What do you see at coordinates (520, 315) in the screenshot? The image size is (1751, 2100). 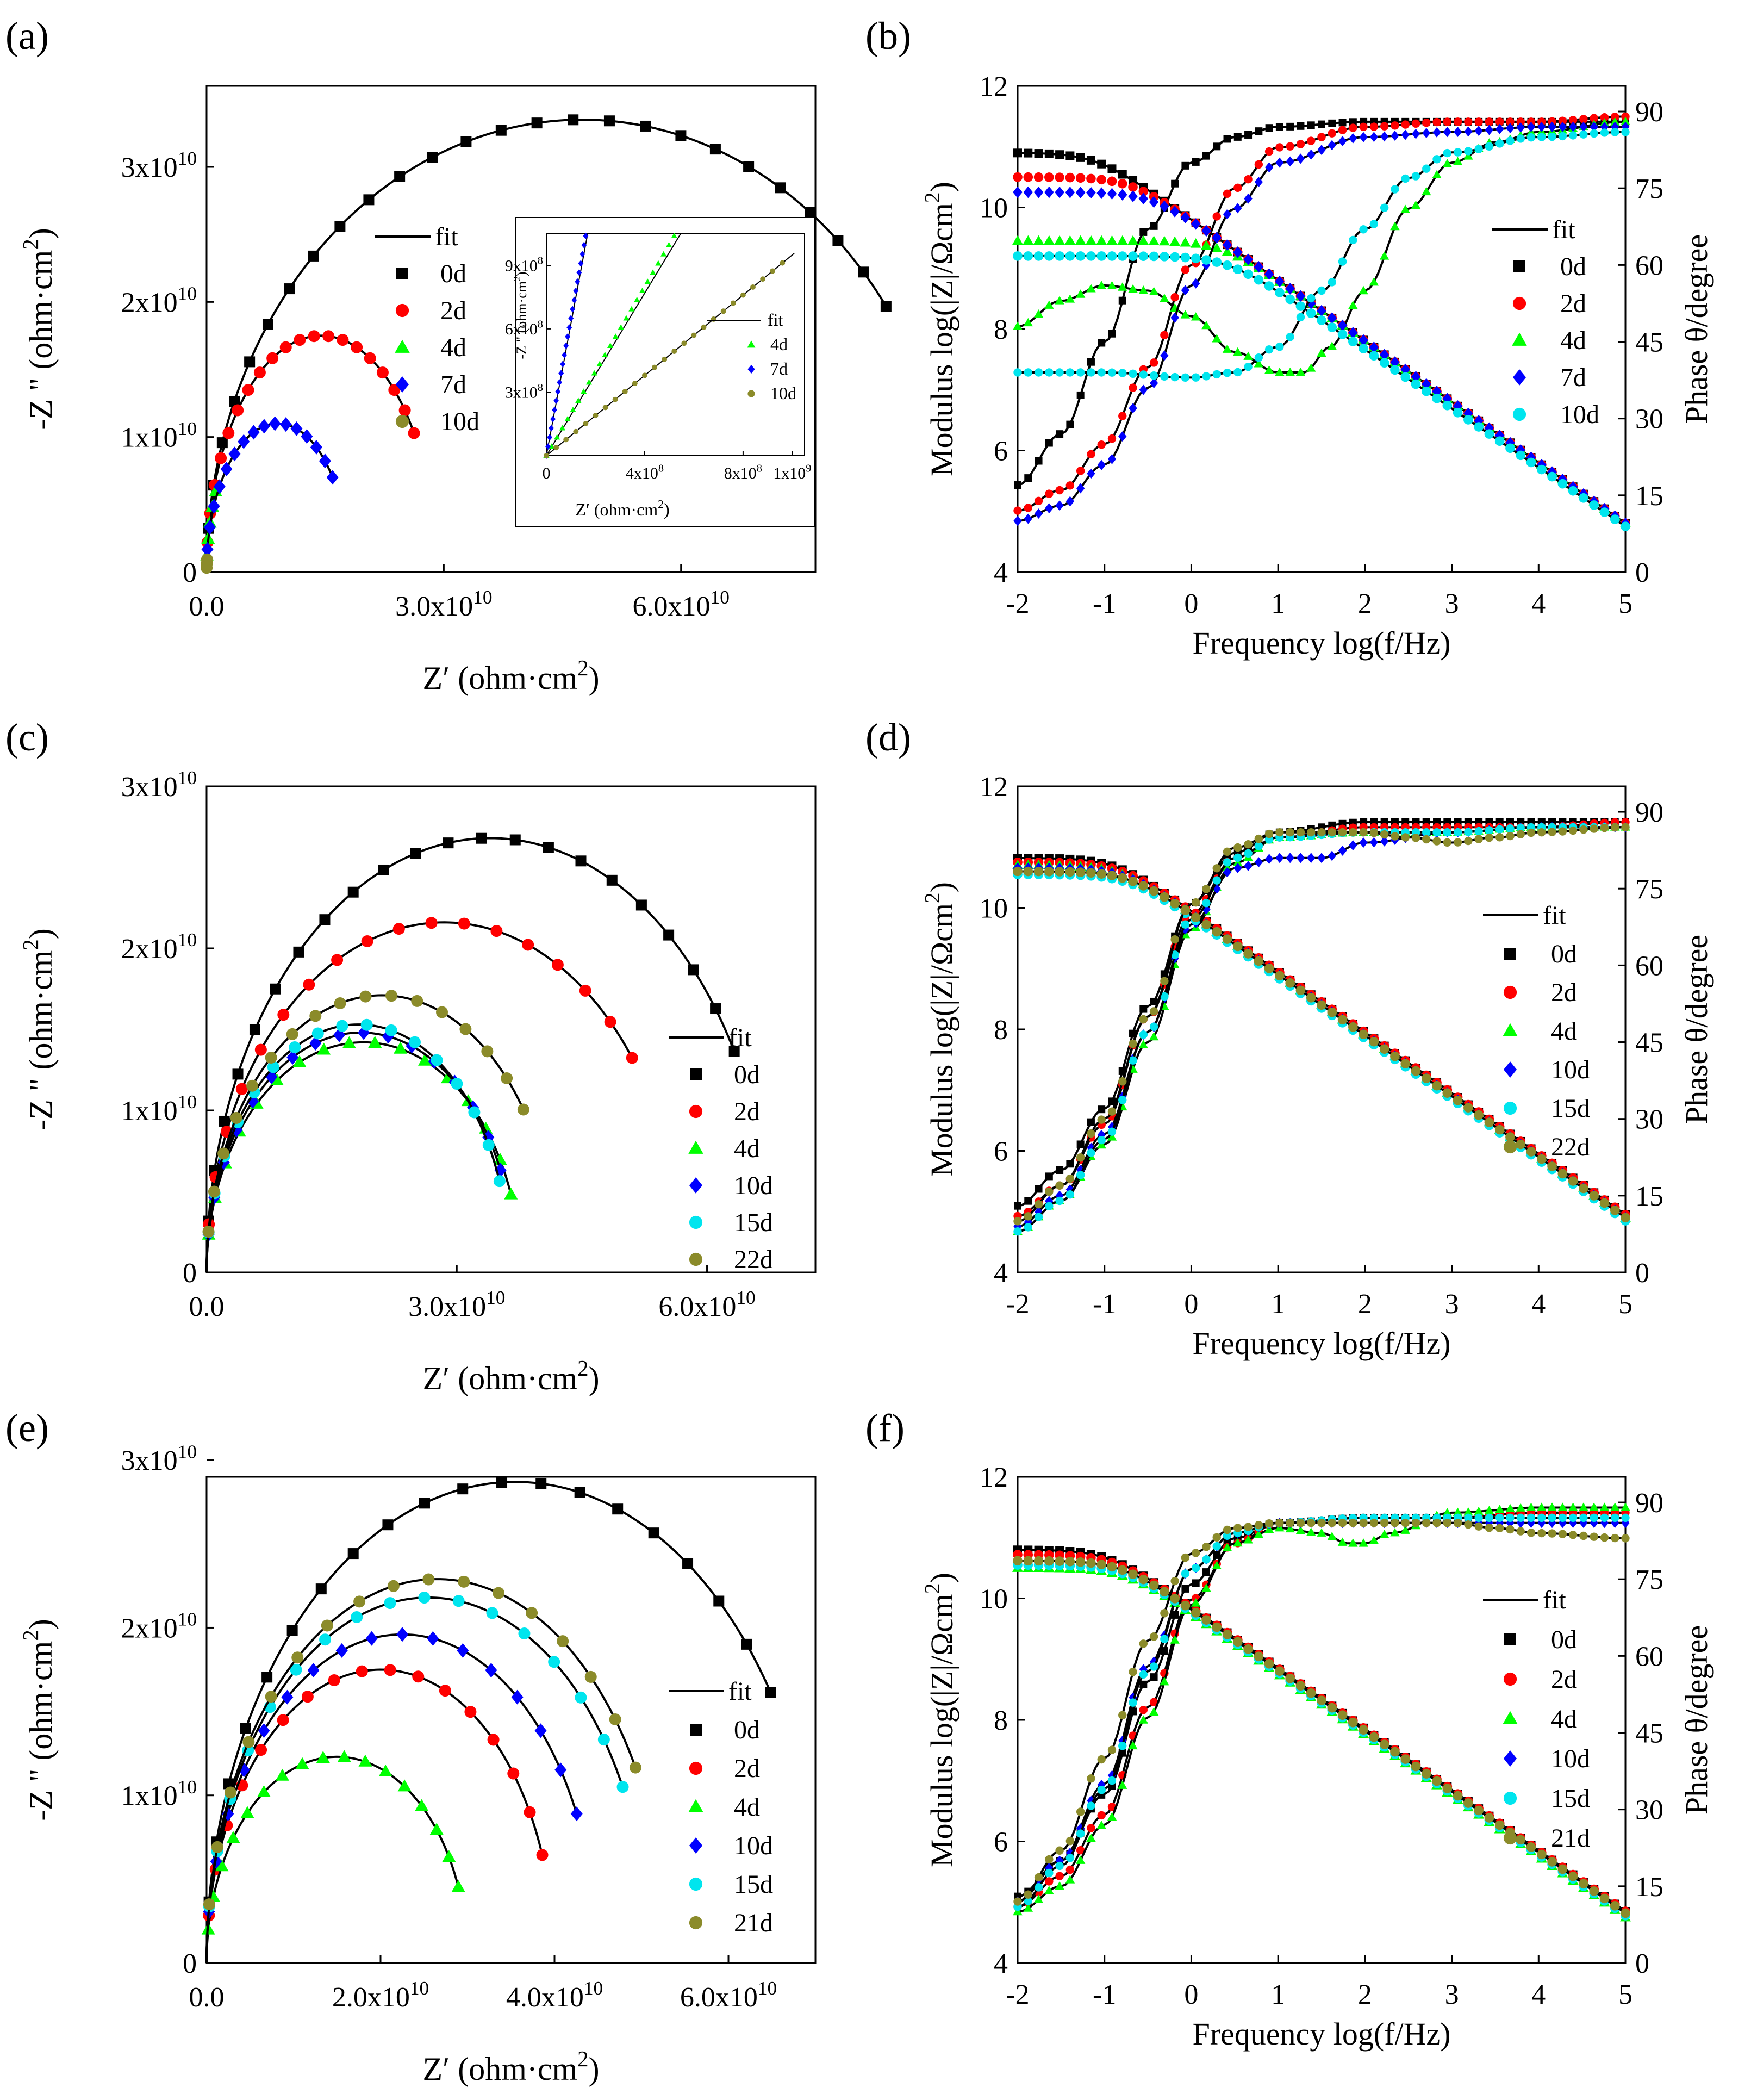 I see `inset-y-axis-label: -Z " (ohm·cm2)` at bounding box center [520, 315].